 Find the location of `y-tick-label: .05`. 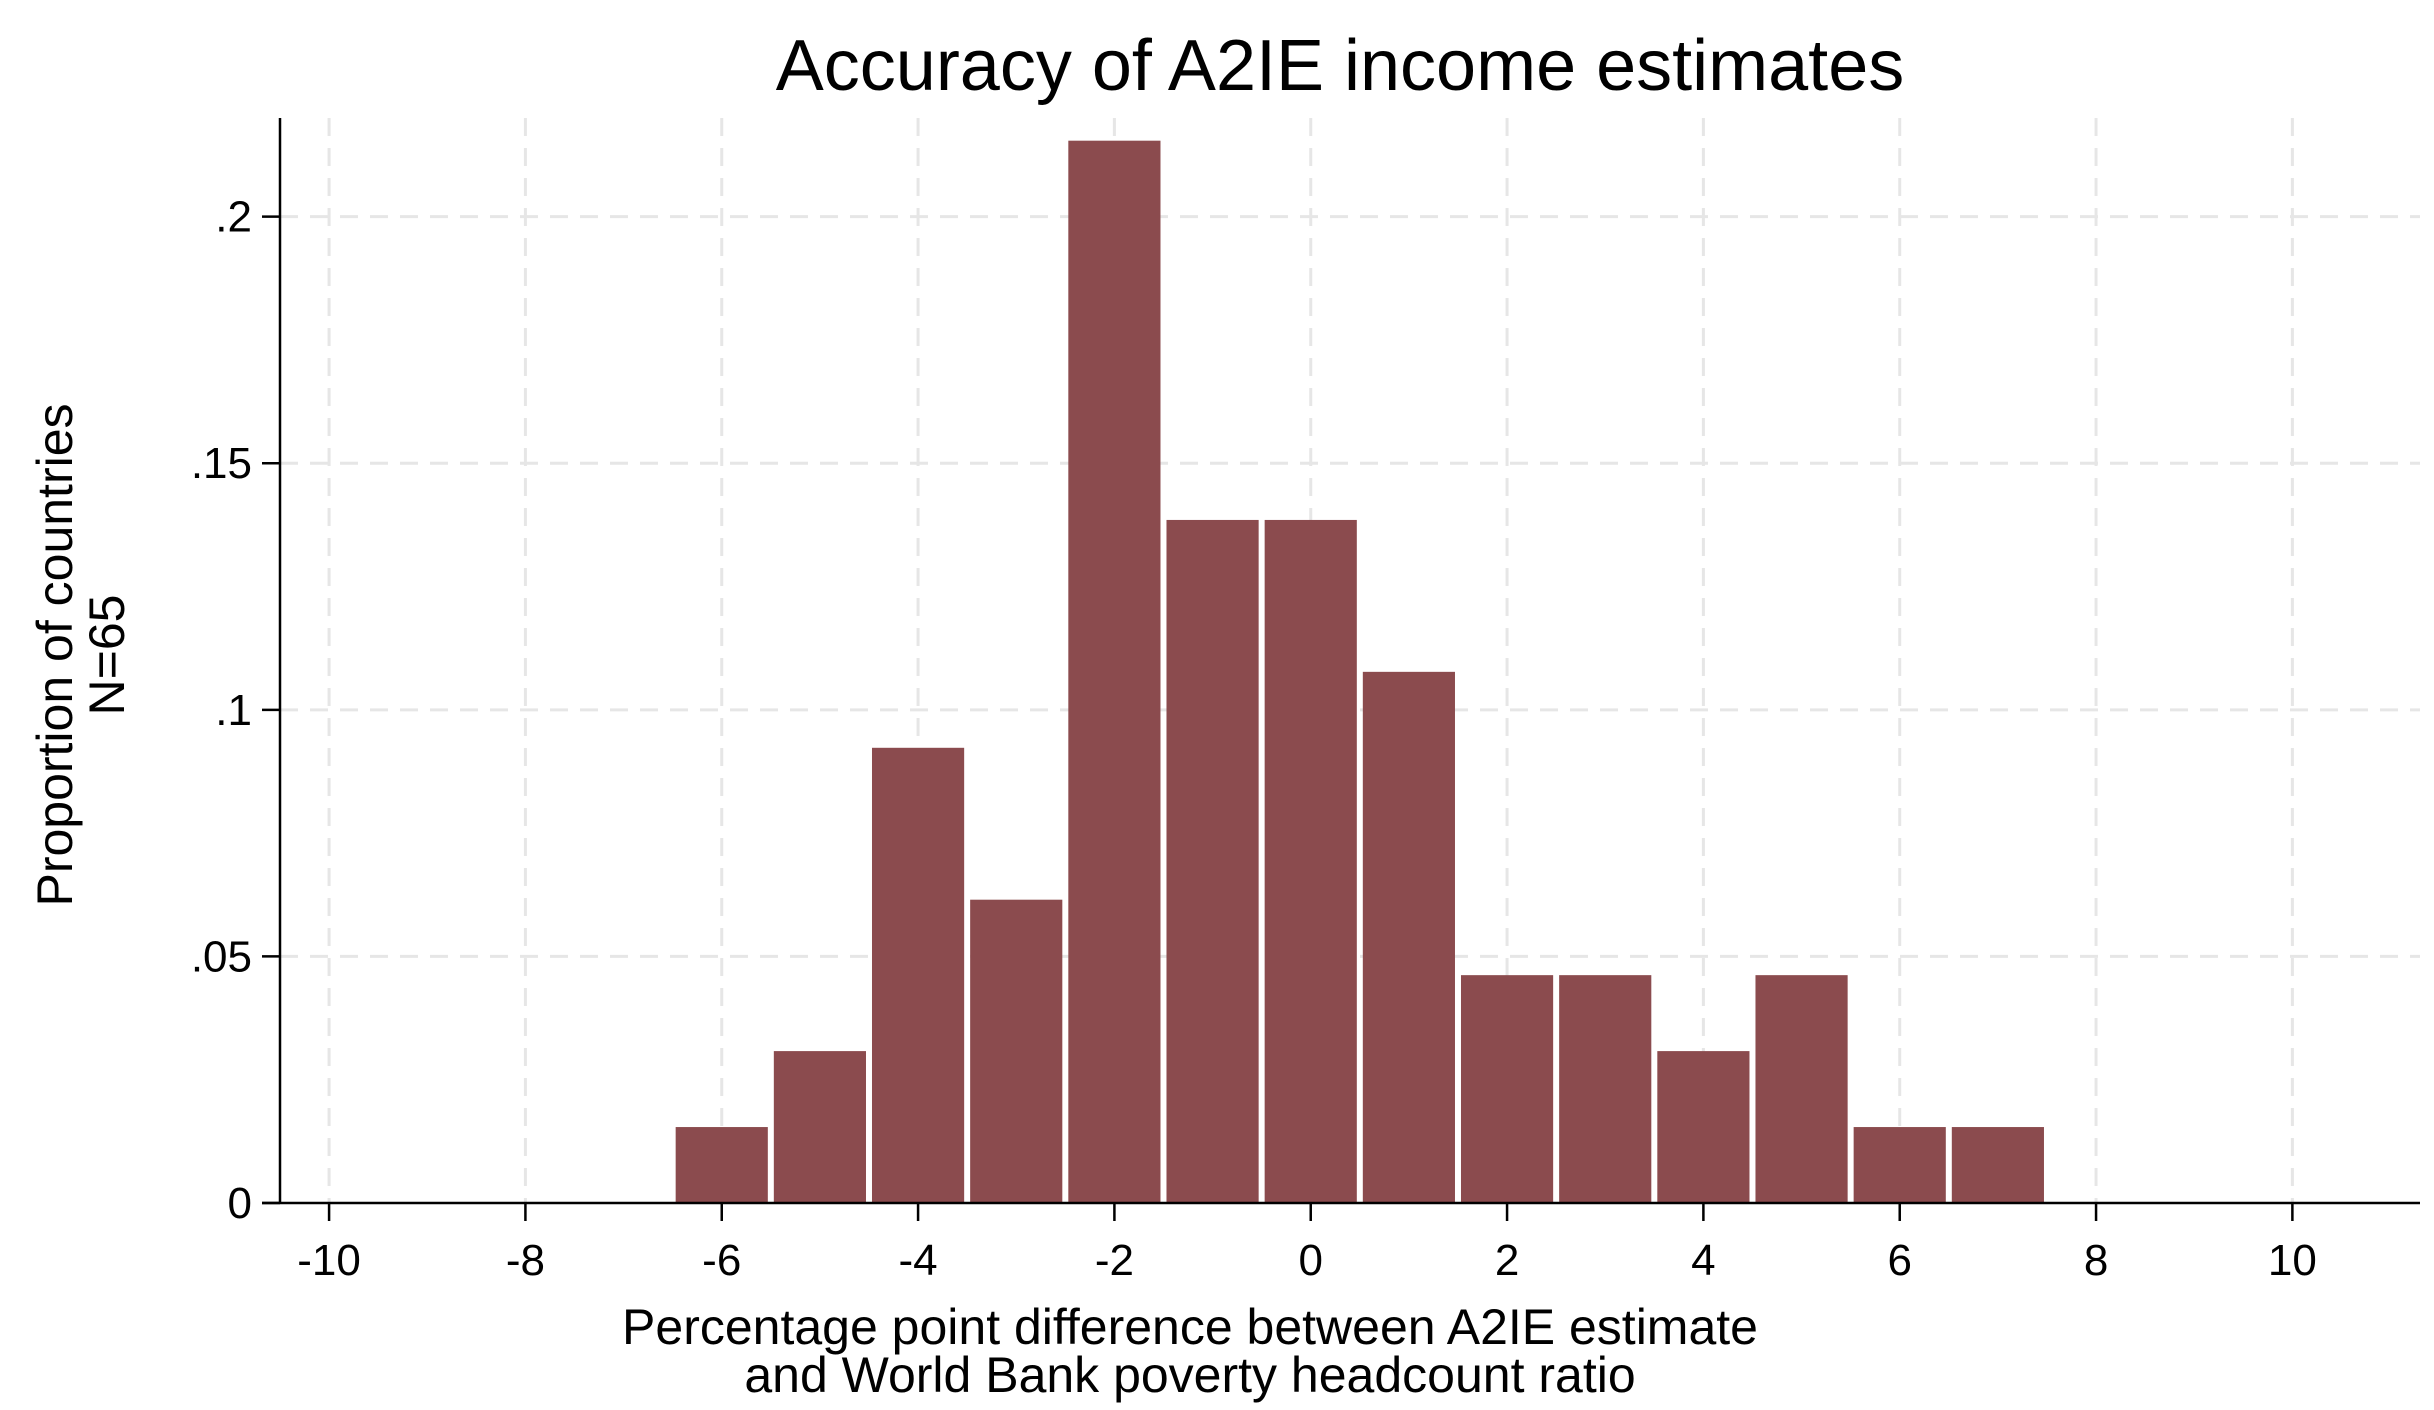

y-tick-label: .05 is located at coordinates (221, 956).